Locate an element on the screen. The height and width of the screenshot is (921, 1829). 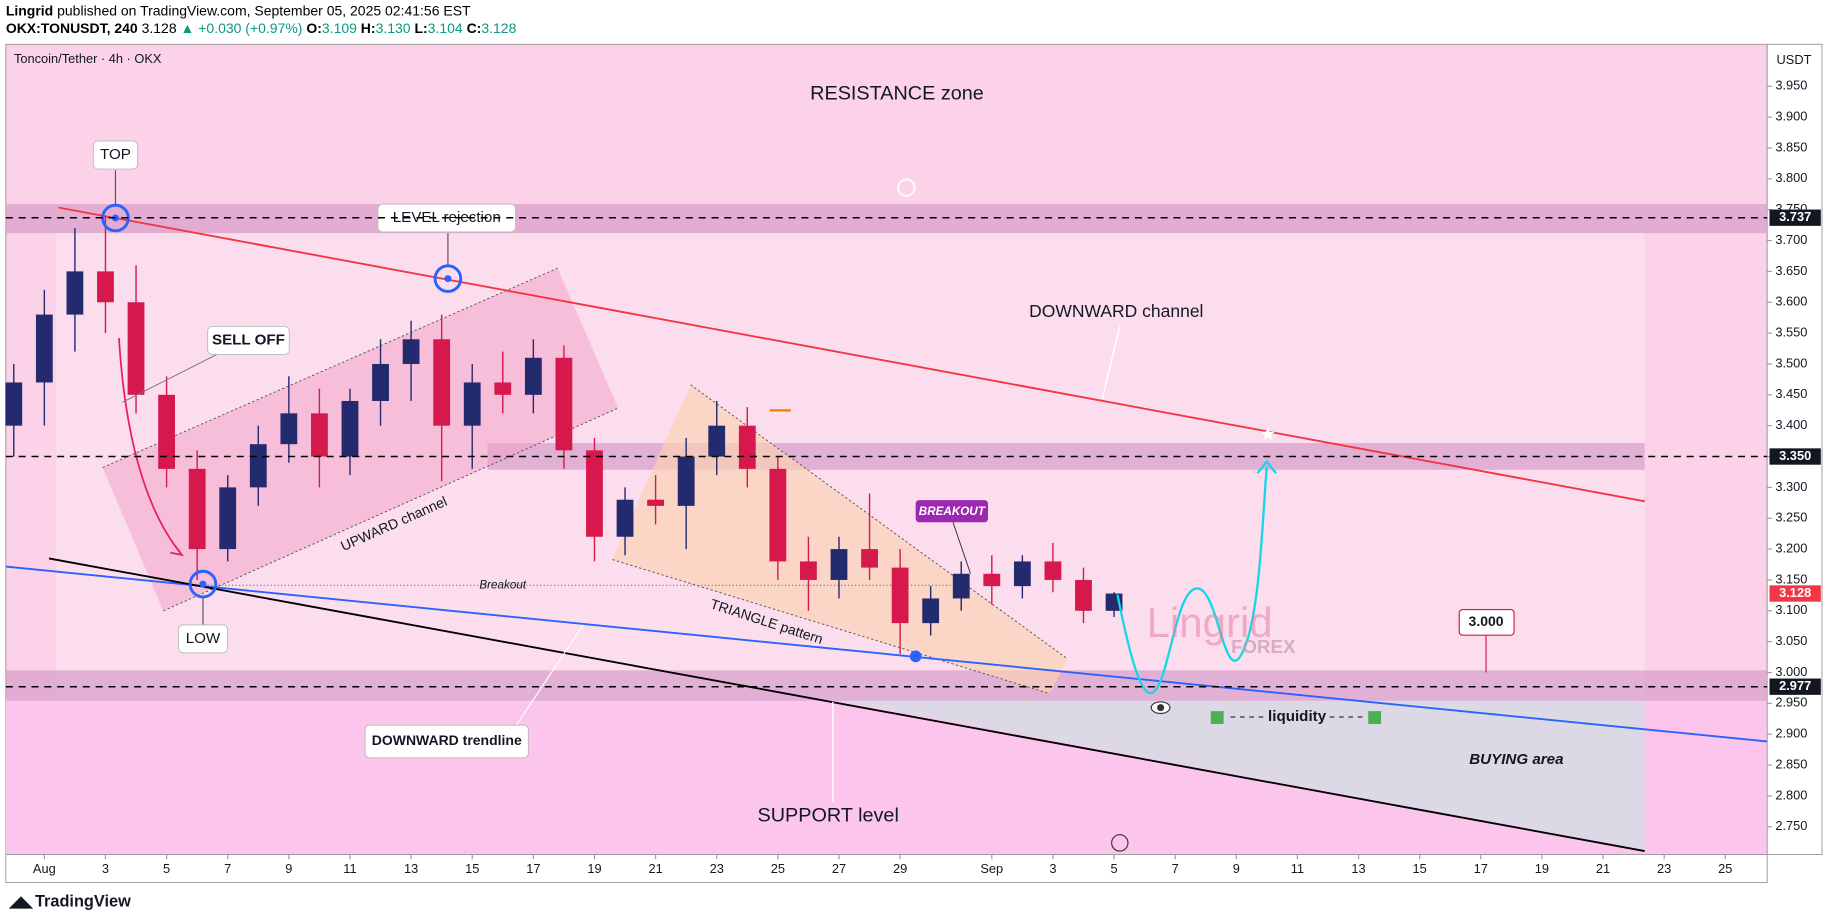
breakout-badge-label: BREAKOUT is located at coordinates (952, 511).